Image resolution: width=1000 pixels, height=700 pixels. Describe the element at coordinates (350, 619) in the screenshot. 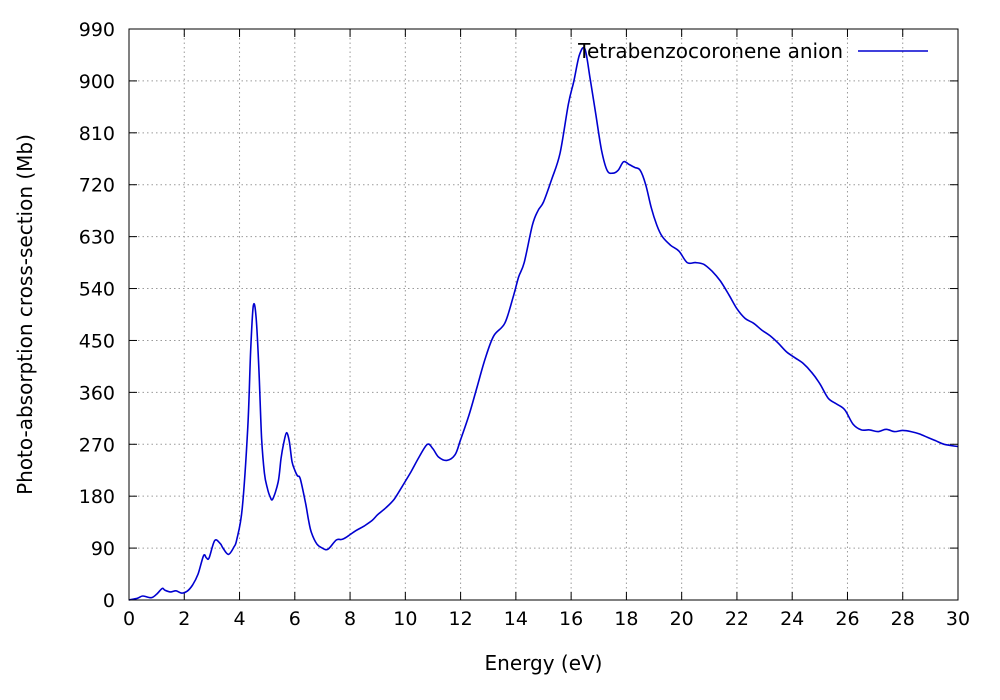

I see `x-tick-label: 8` at that location.